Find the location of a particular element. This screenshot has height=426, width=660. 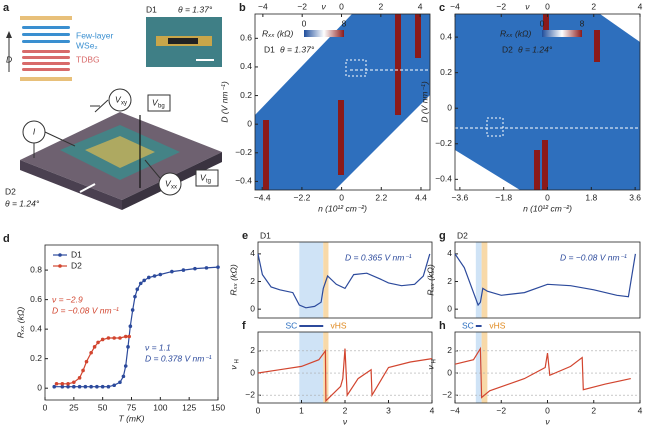

x-tick-label: −2.2 is located at coordinates (302, 197).